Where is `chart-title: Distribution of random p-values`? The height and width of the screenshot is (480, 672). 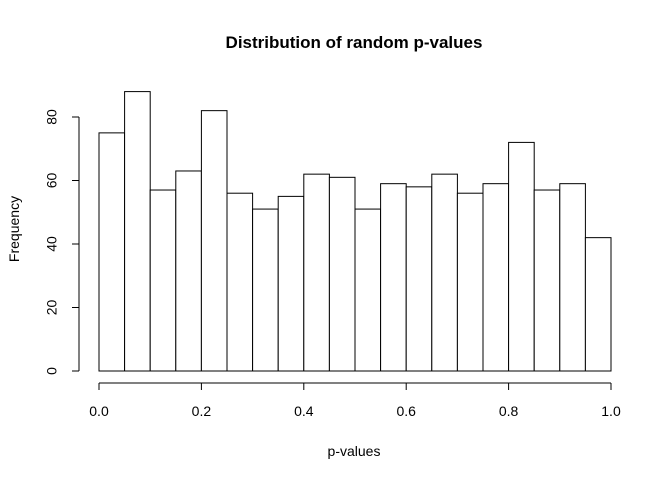 chart-title: Distribution of random p-values is located at coordinates (354, 42).